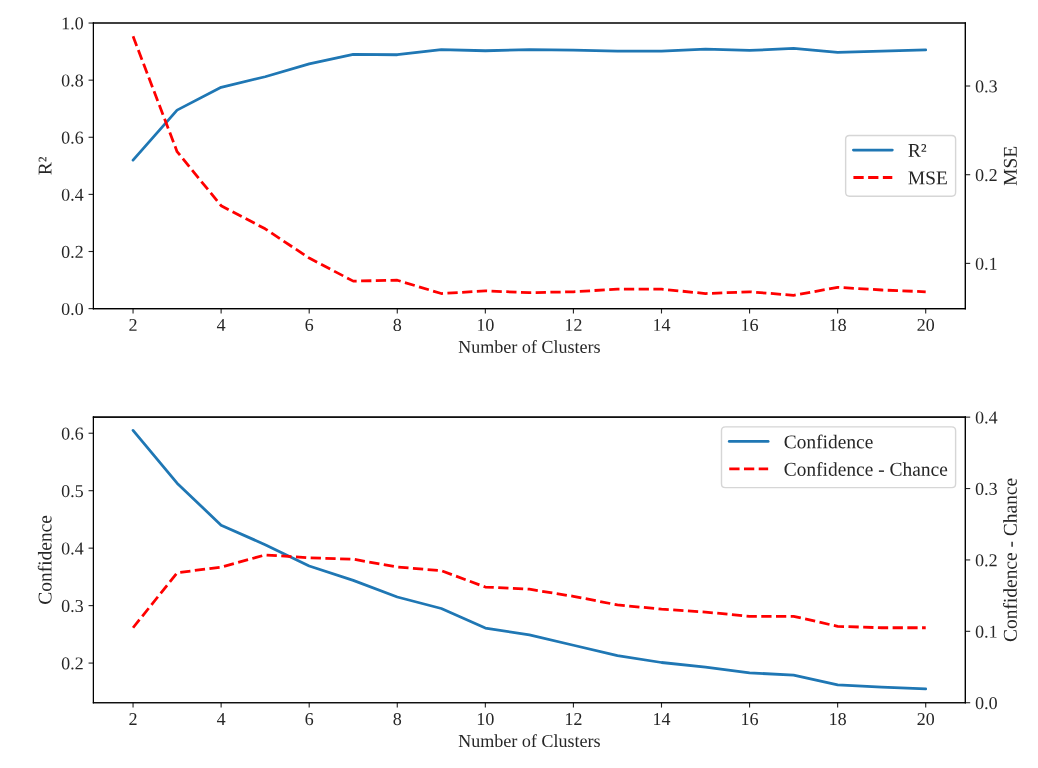 This screenshot has width=1038, height=768. Describe the element at coordinates (1010, 166) in the screenshot. I see `y2-axis-title: MSE` at that location.